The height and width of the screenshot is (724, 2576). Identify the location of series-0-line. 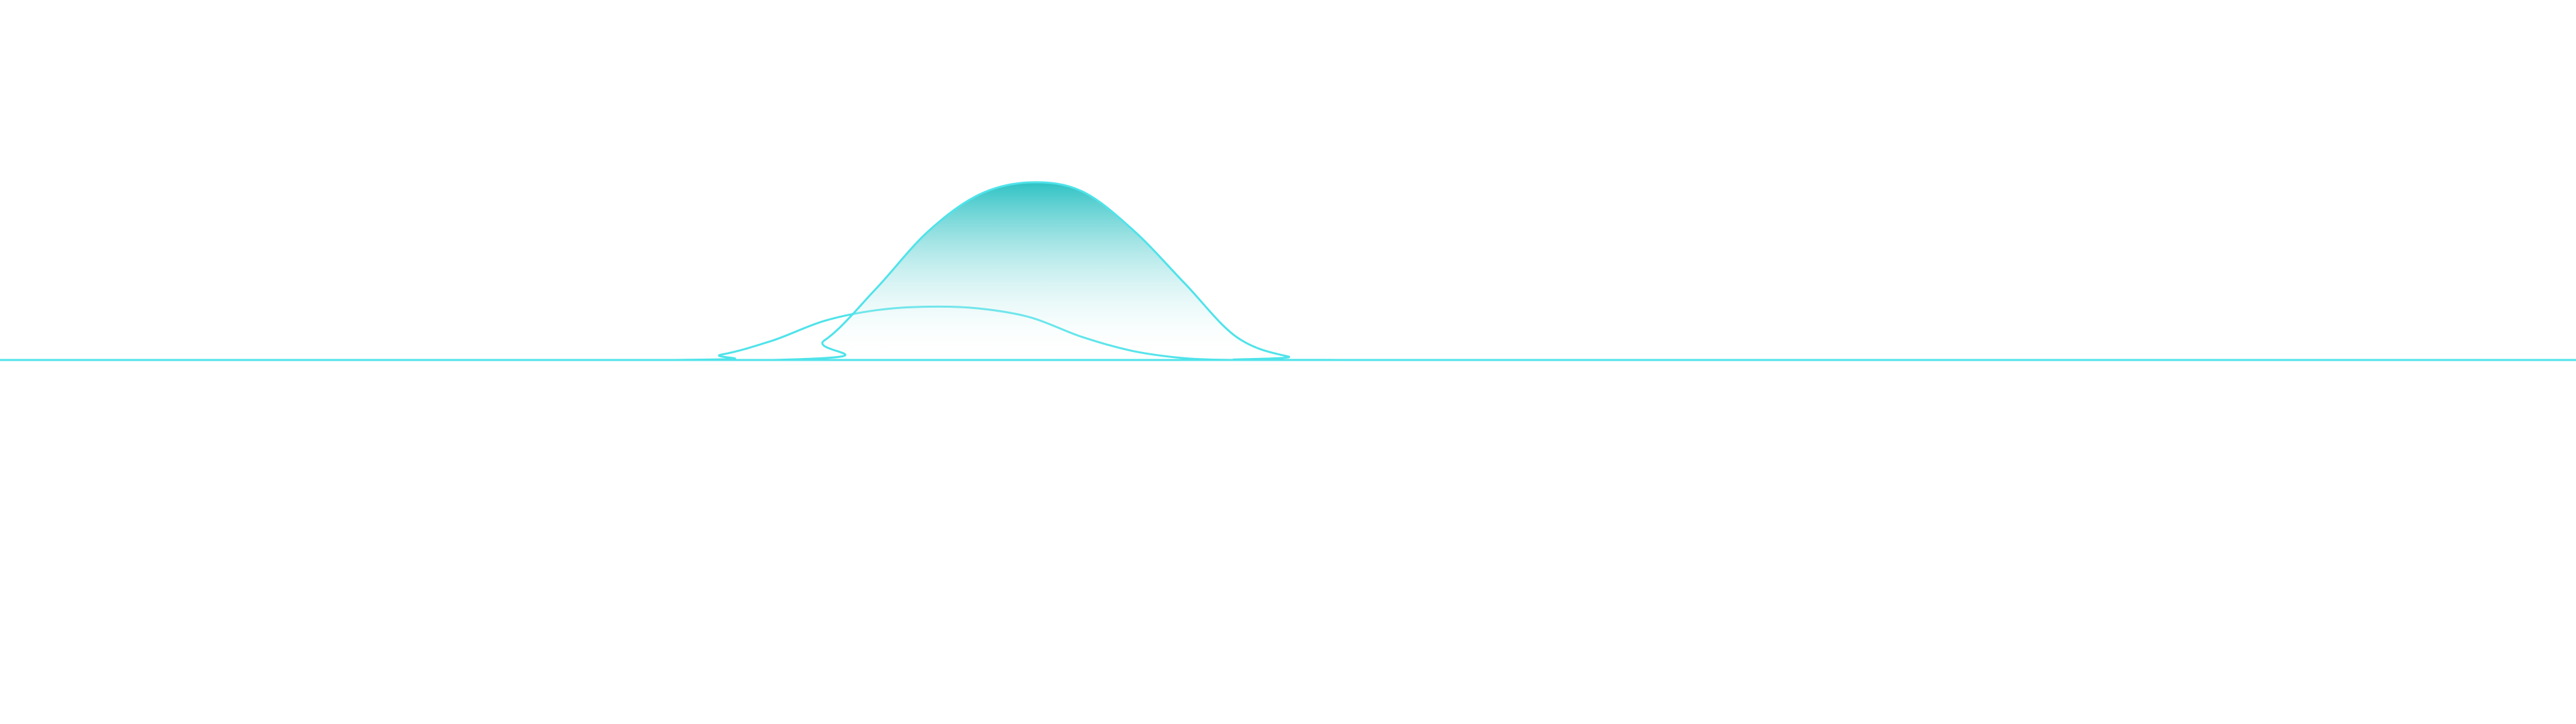
(1288, 333).